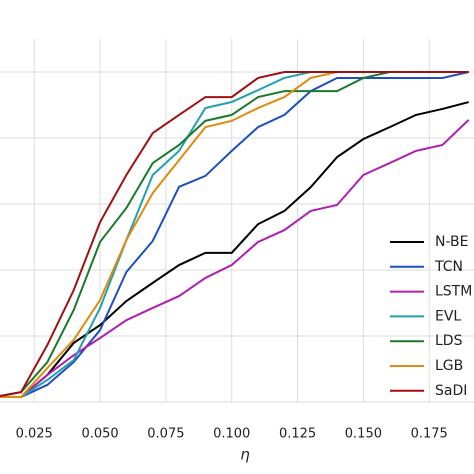 This screenshot has width=474, height=474. Describe the element at coordinates (165, 434) in the screenshot. I see `x-tick-label: 0.075` at that location.